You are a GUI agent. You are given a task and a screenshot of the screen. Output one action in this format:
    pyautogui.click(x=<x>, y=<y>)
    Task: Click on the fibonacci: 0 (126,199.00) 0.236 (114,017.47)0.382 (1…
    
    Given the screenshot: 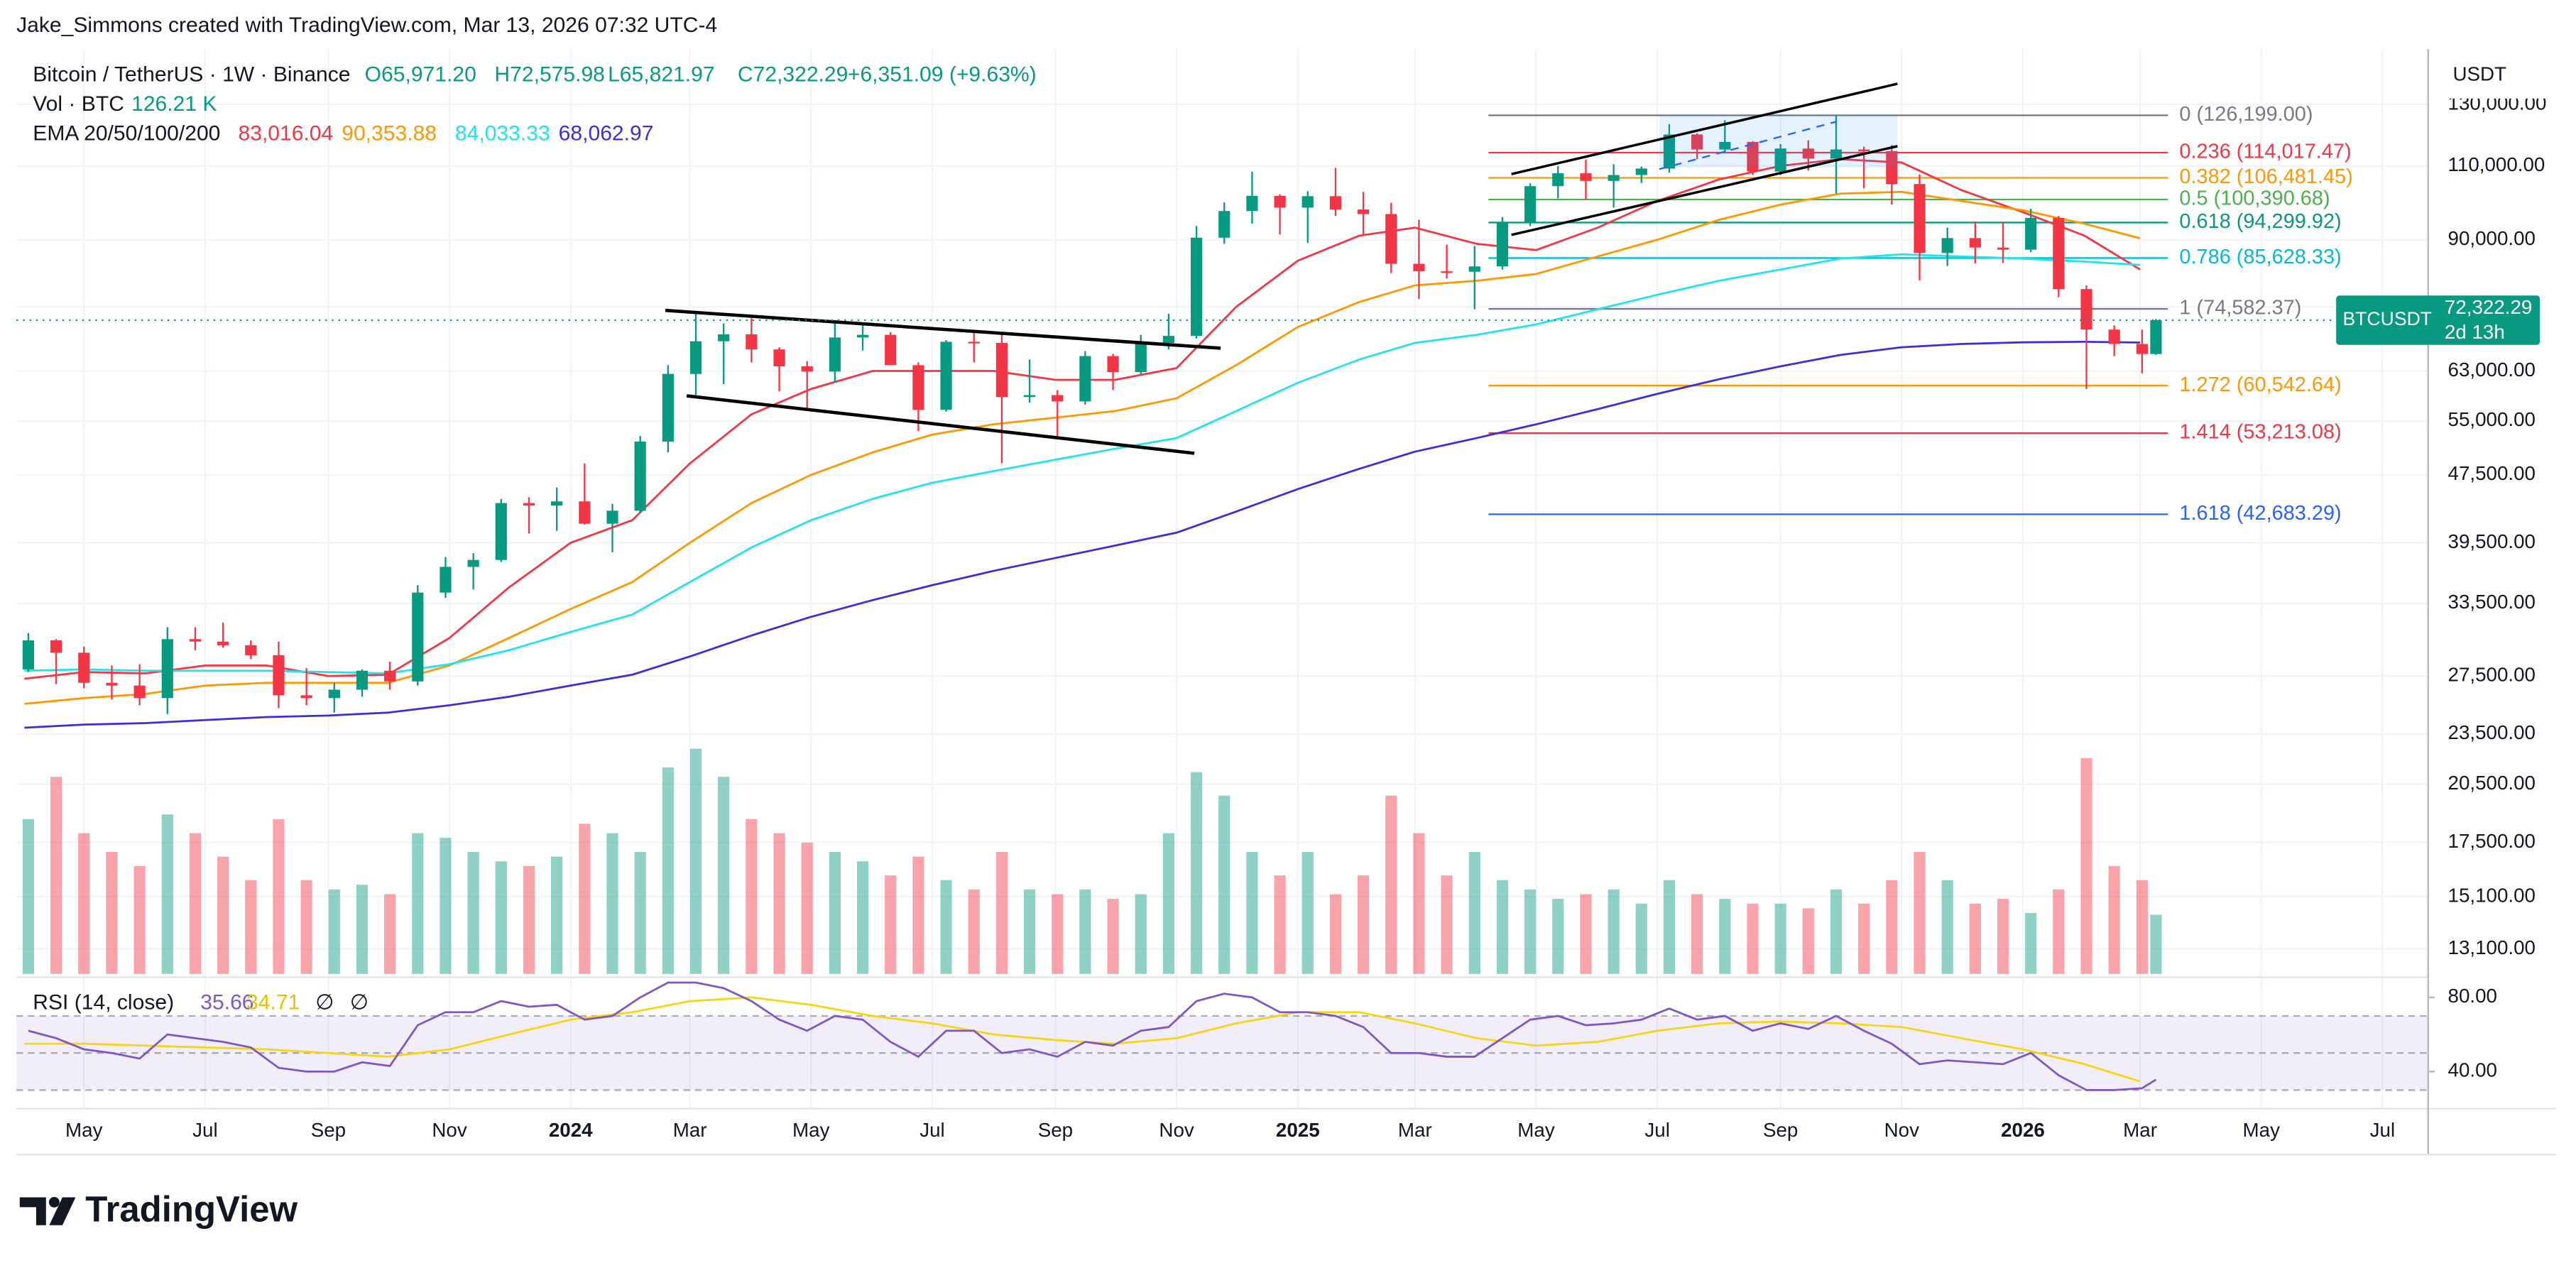 What is the action you would take?
    pyautogui.click(x=1920, y=314)
    